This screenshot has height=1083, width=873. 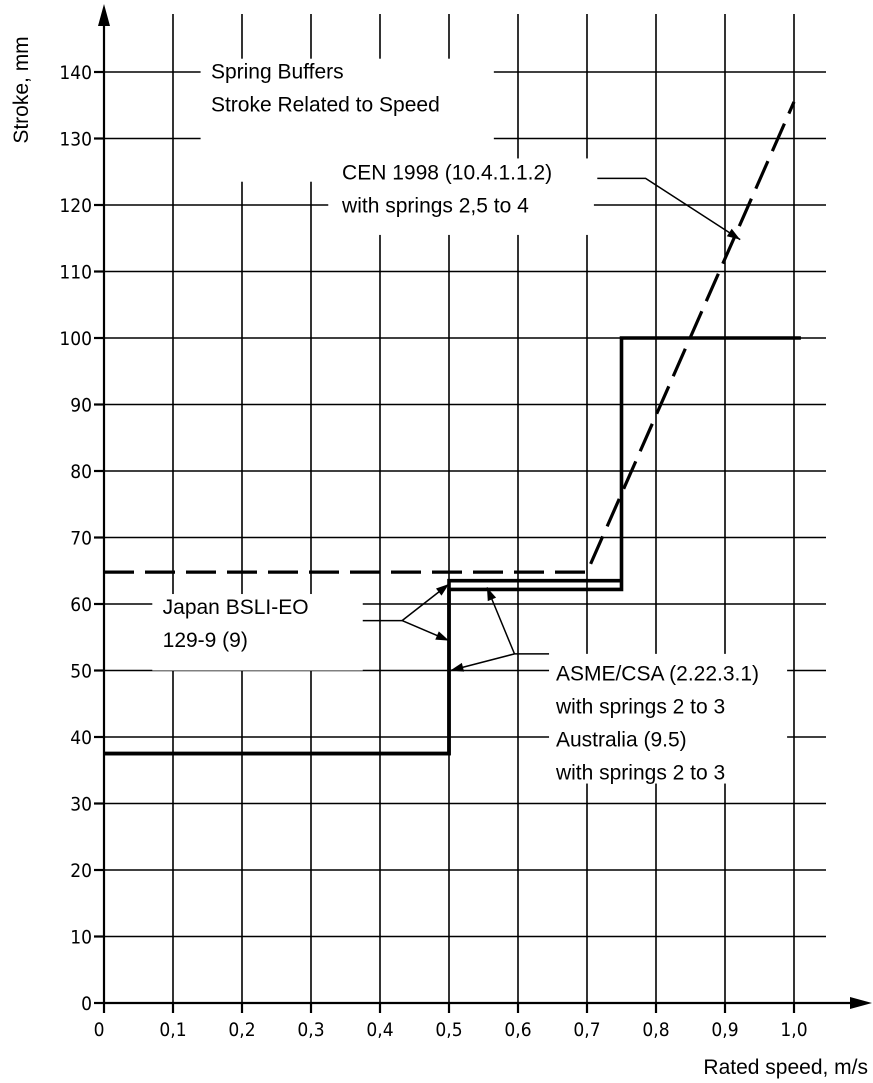 What do you see at coordinates (81, 406) in the screenshot?
I see `y-tick-label-9: 90` at bounding box center [81, 406].